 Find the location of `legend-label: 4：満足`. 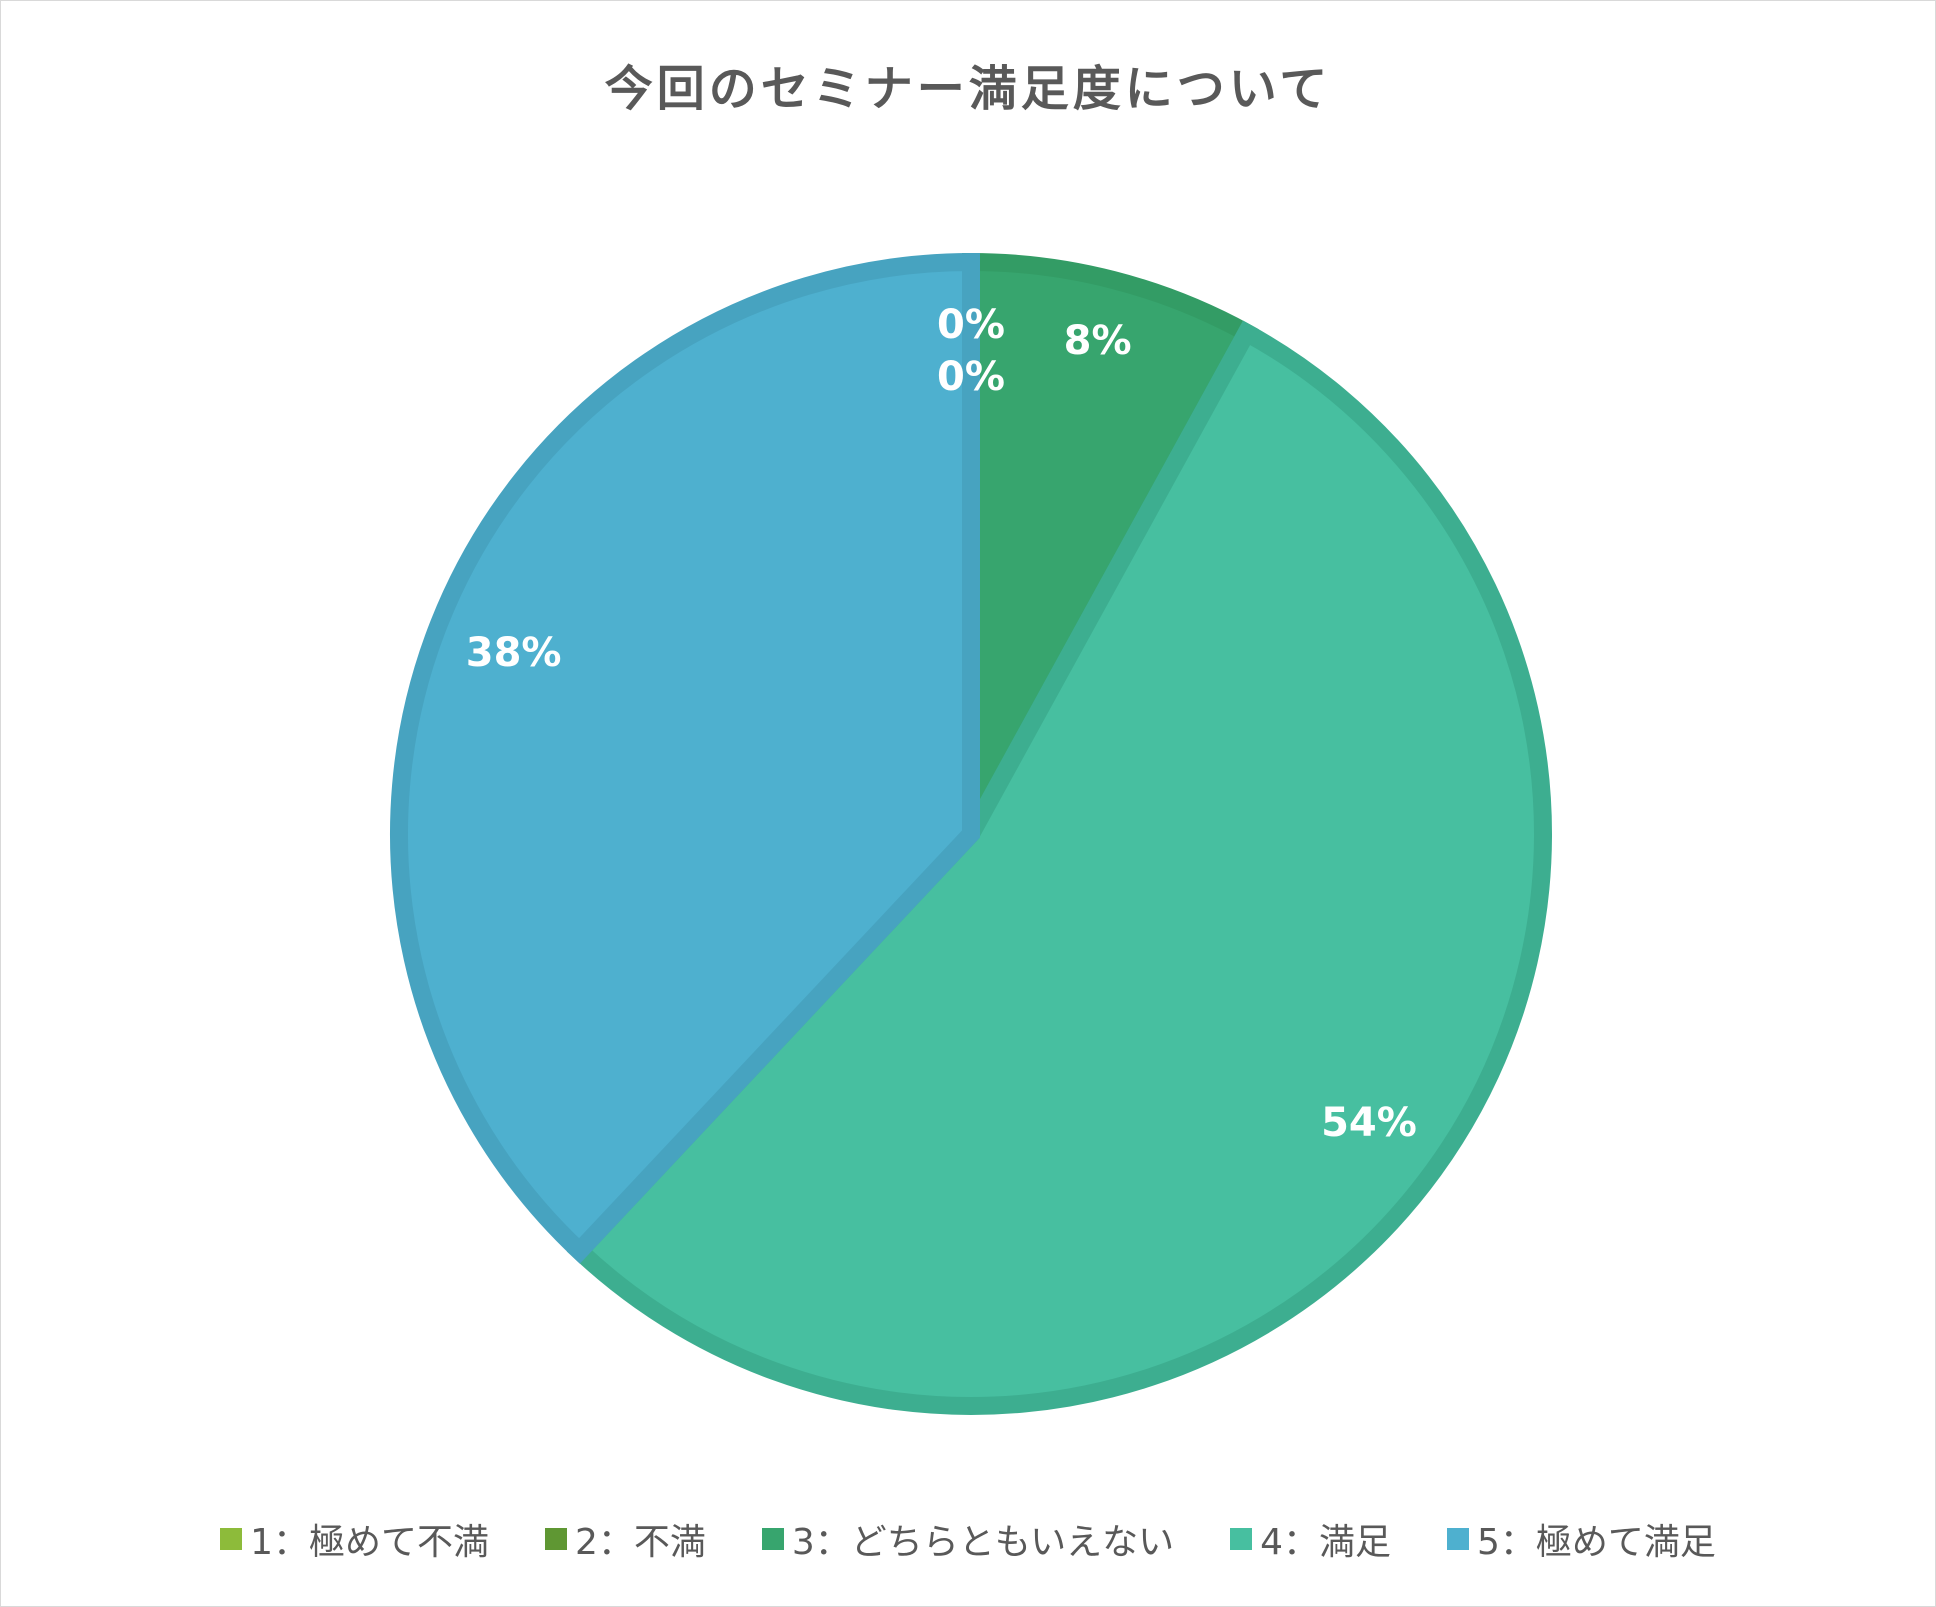

legend-label: 4：満足 is located at coordinates (1325, 1542).